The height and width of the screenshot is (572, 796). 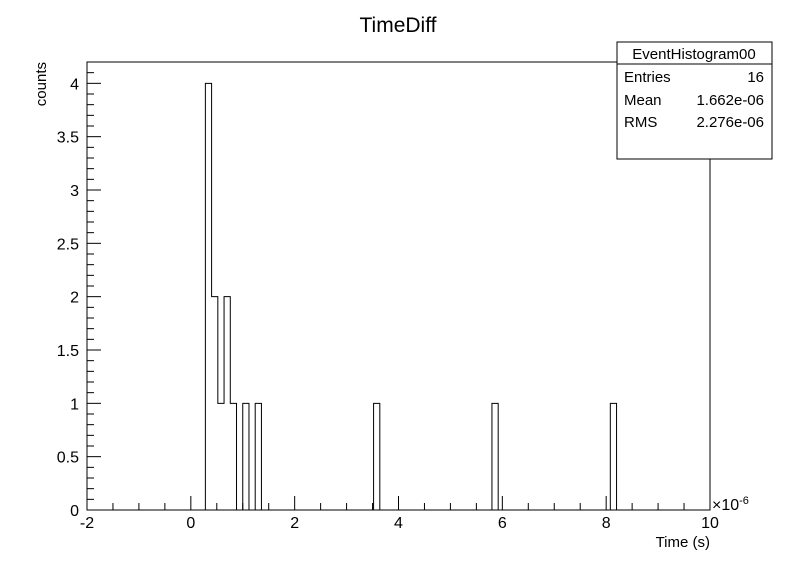 I want to click on x-exponent-label: ×10⁻⁶, so click(x=730, y=504).